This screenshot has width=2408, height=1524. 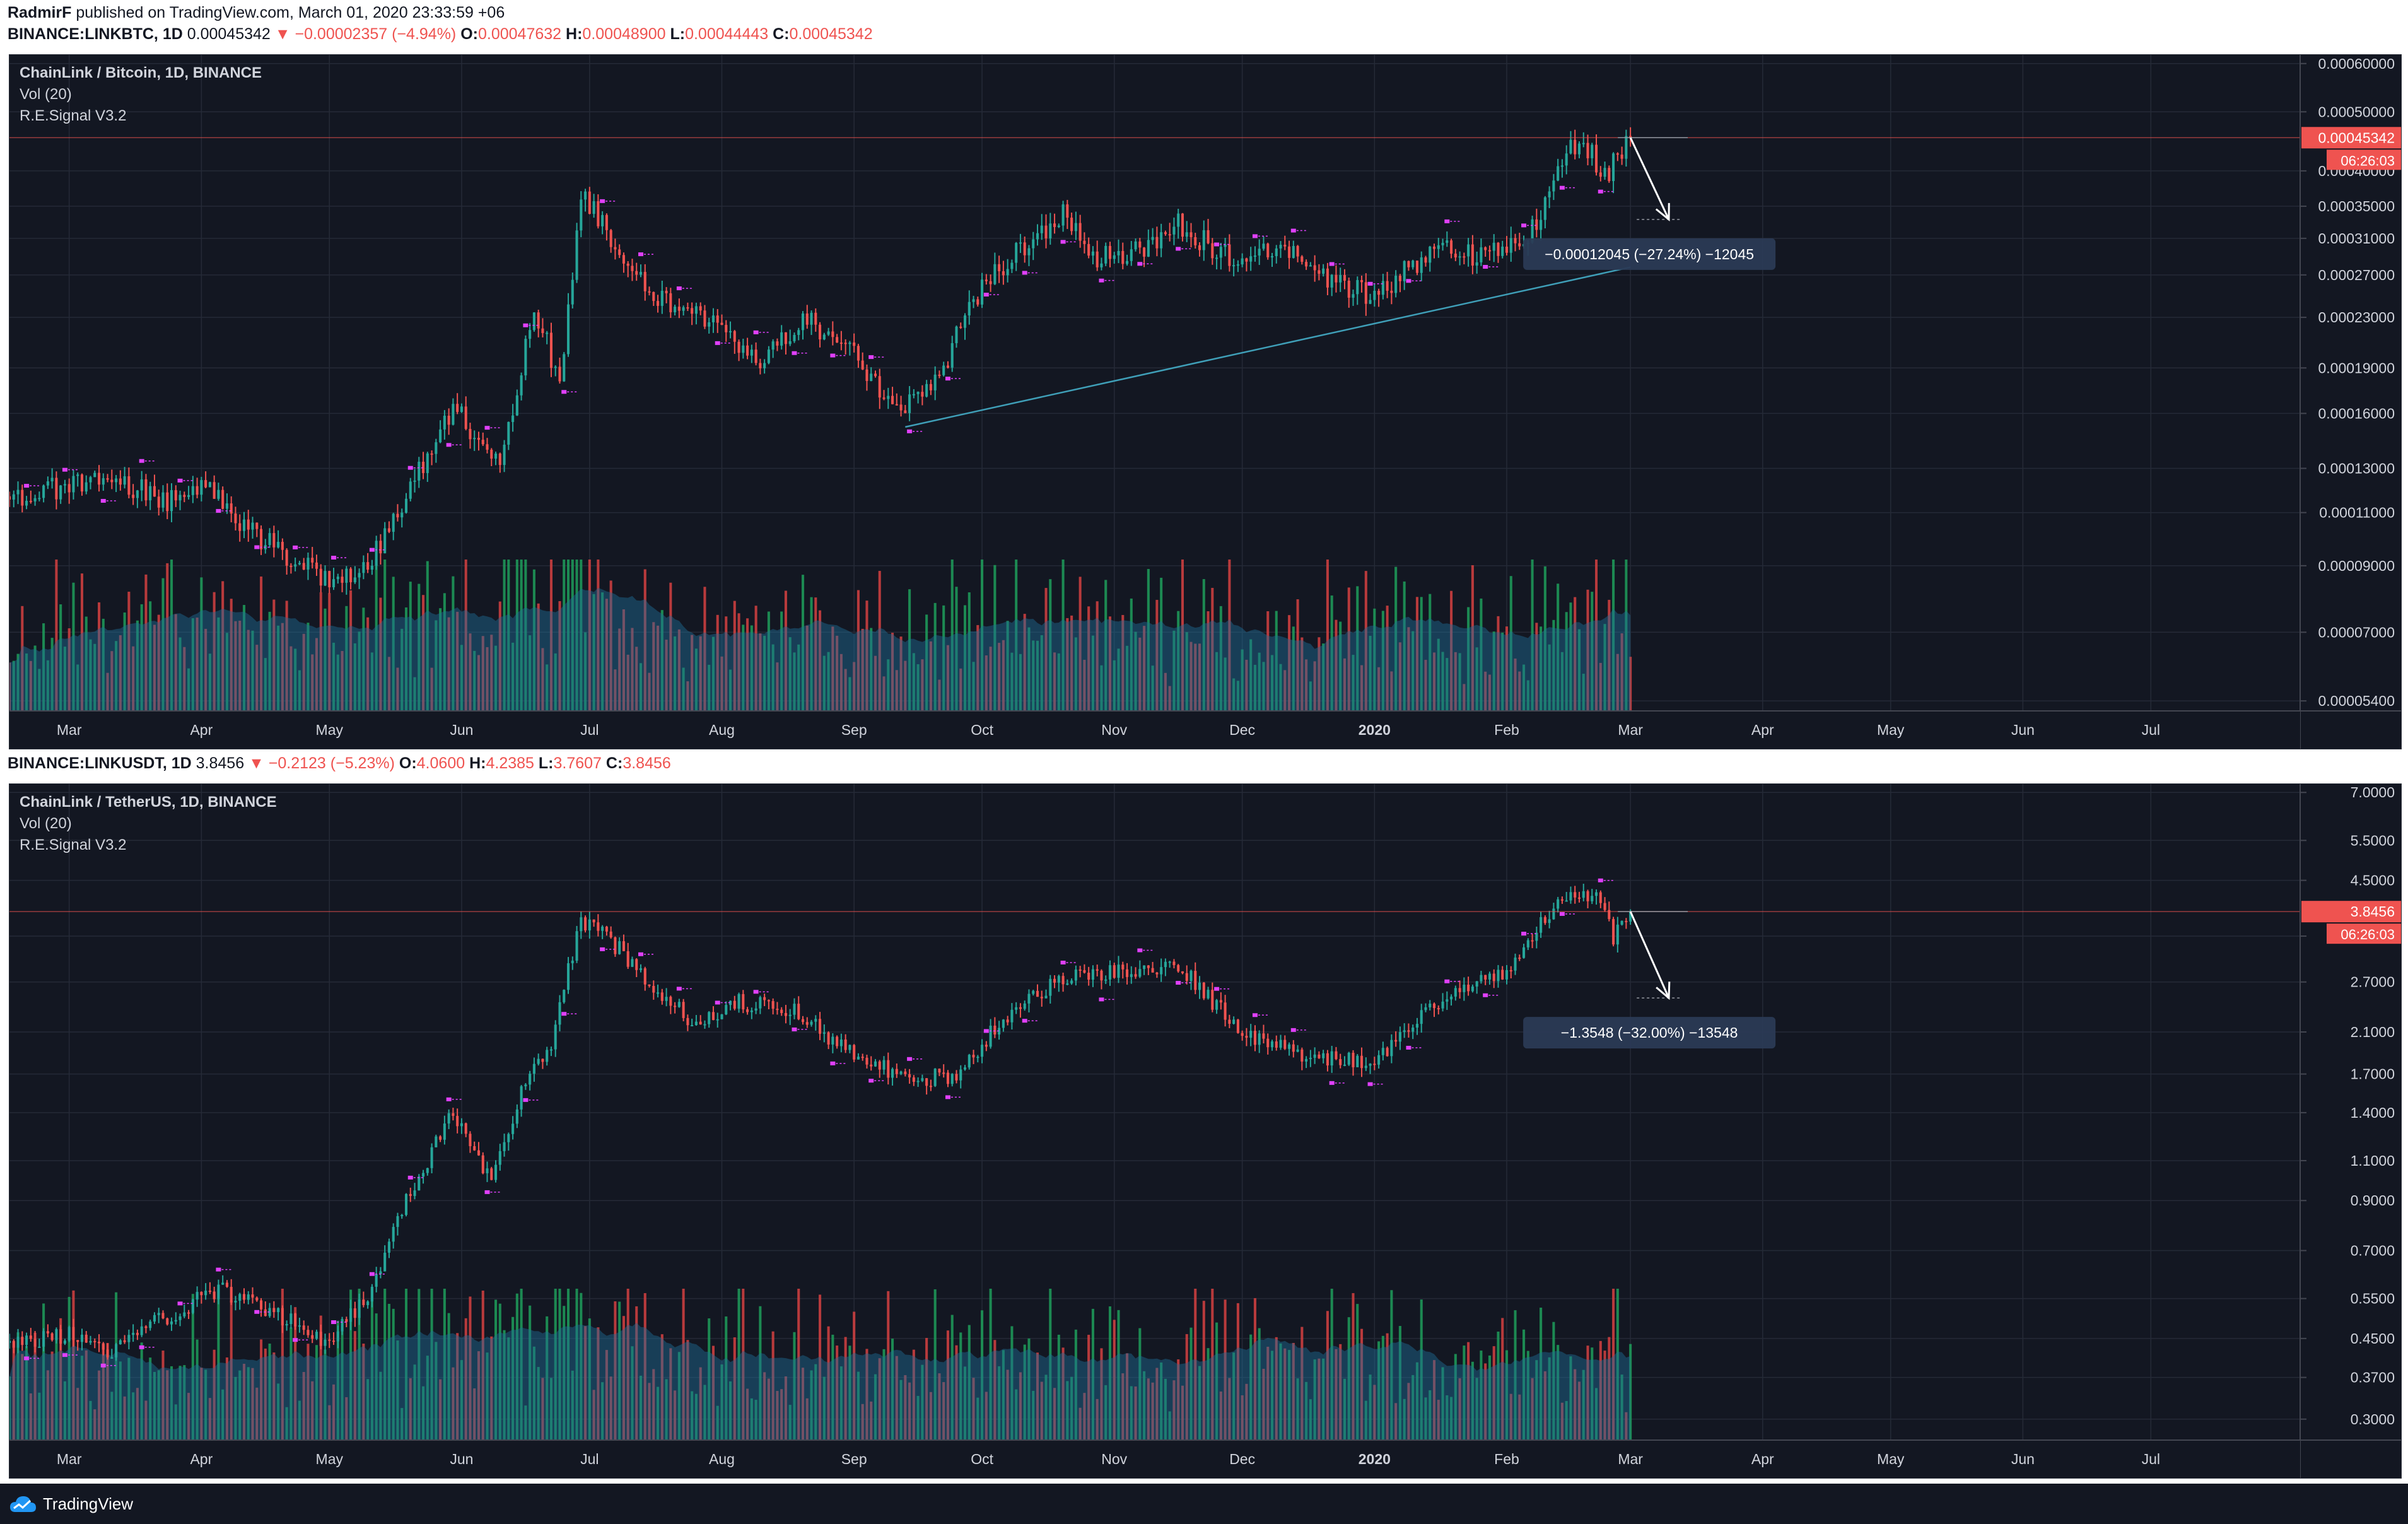 I want to click on time-tick-label: Nov, so click(x=1114, y=730).